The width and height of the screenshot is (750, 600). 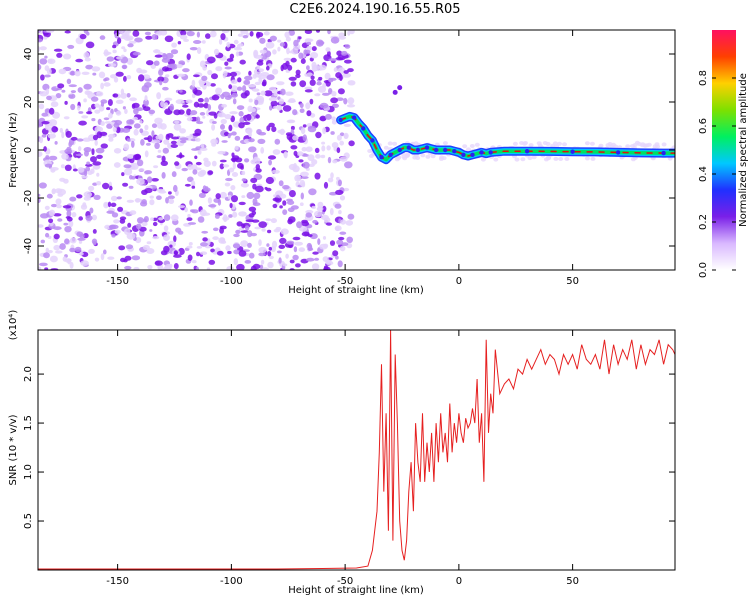 I want to click on spectrogram-y-label: Frequency (Hz), so click(x=13, y=150).